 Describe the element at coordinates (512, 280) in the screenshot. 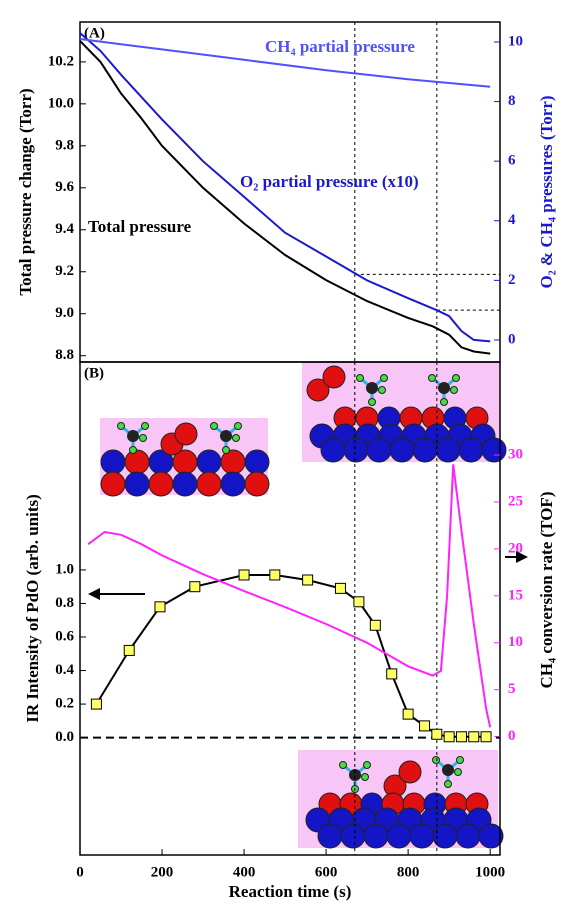

I see `y2-tick-label: 2` at that location.